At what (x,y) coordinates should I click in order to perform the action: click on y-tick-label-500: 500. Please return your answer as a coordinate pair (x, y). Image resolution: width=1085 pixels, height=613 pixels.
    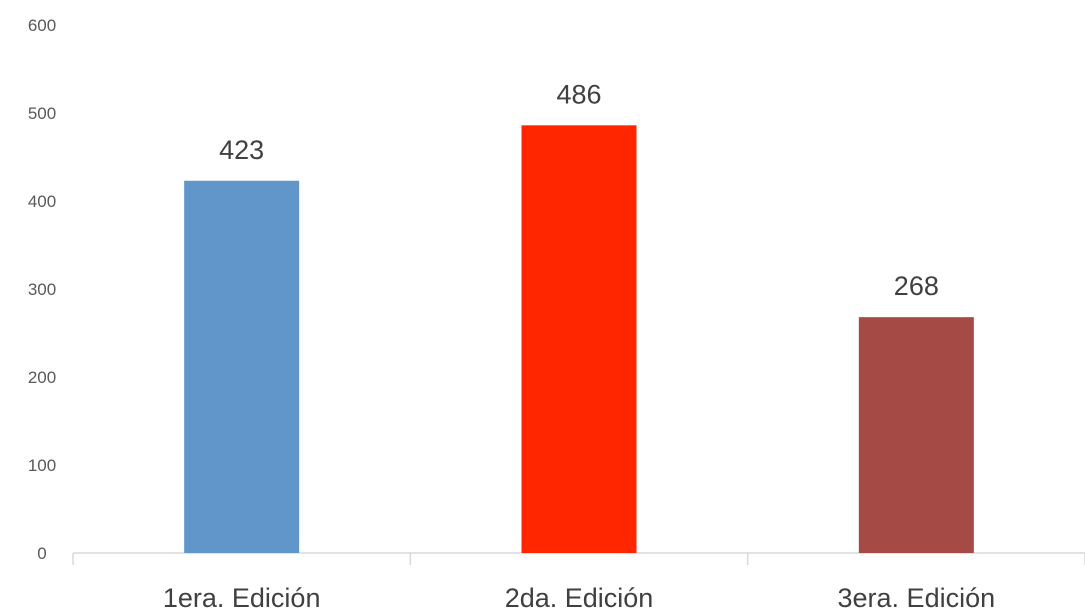
    Looking at the image, I should click on (42, 113).